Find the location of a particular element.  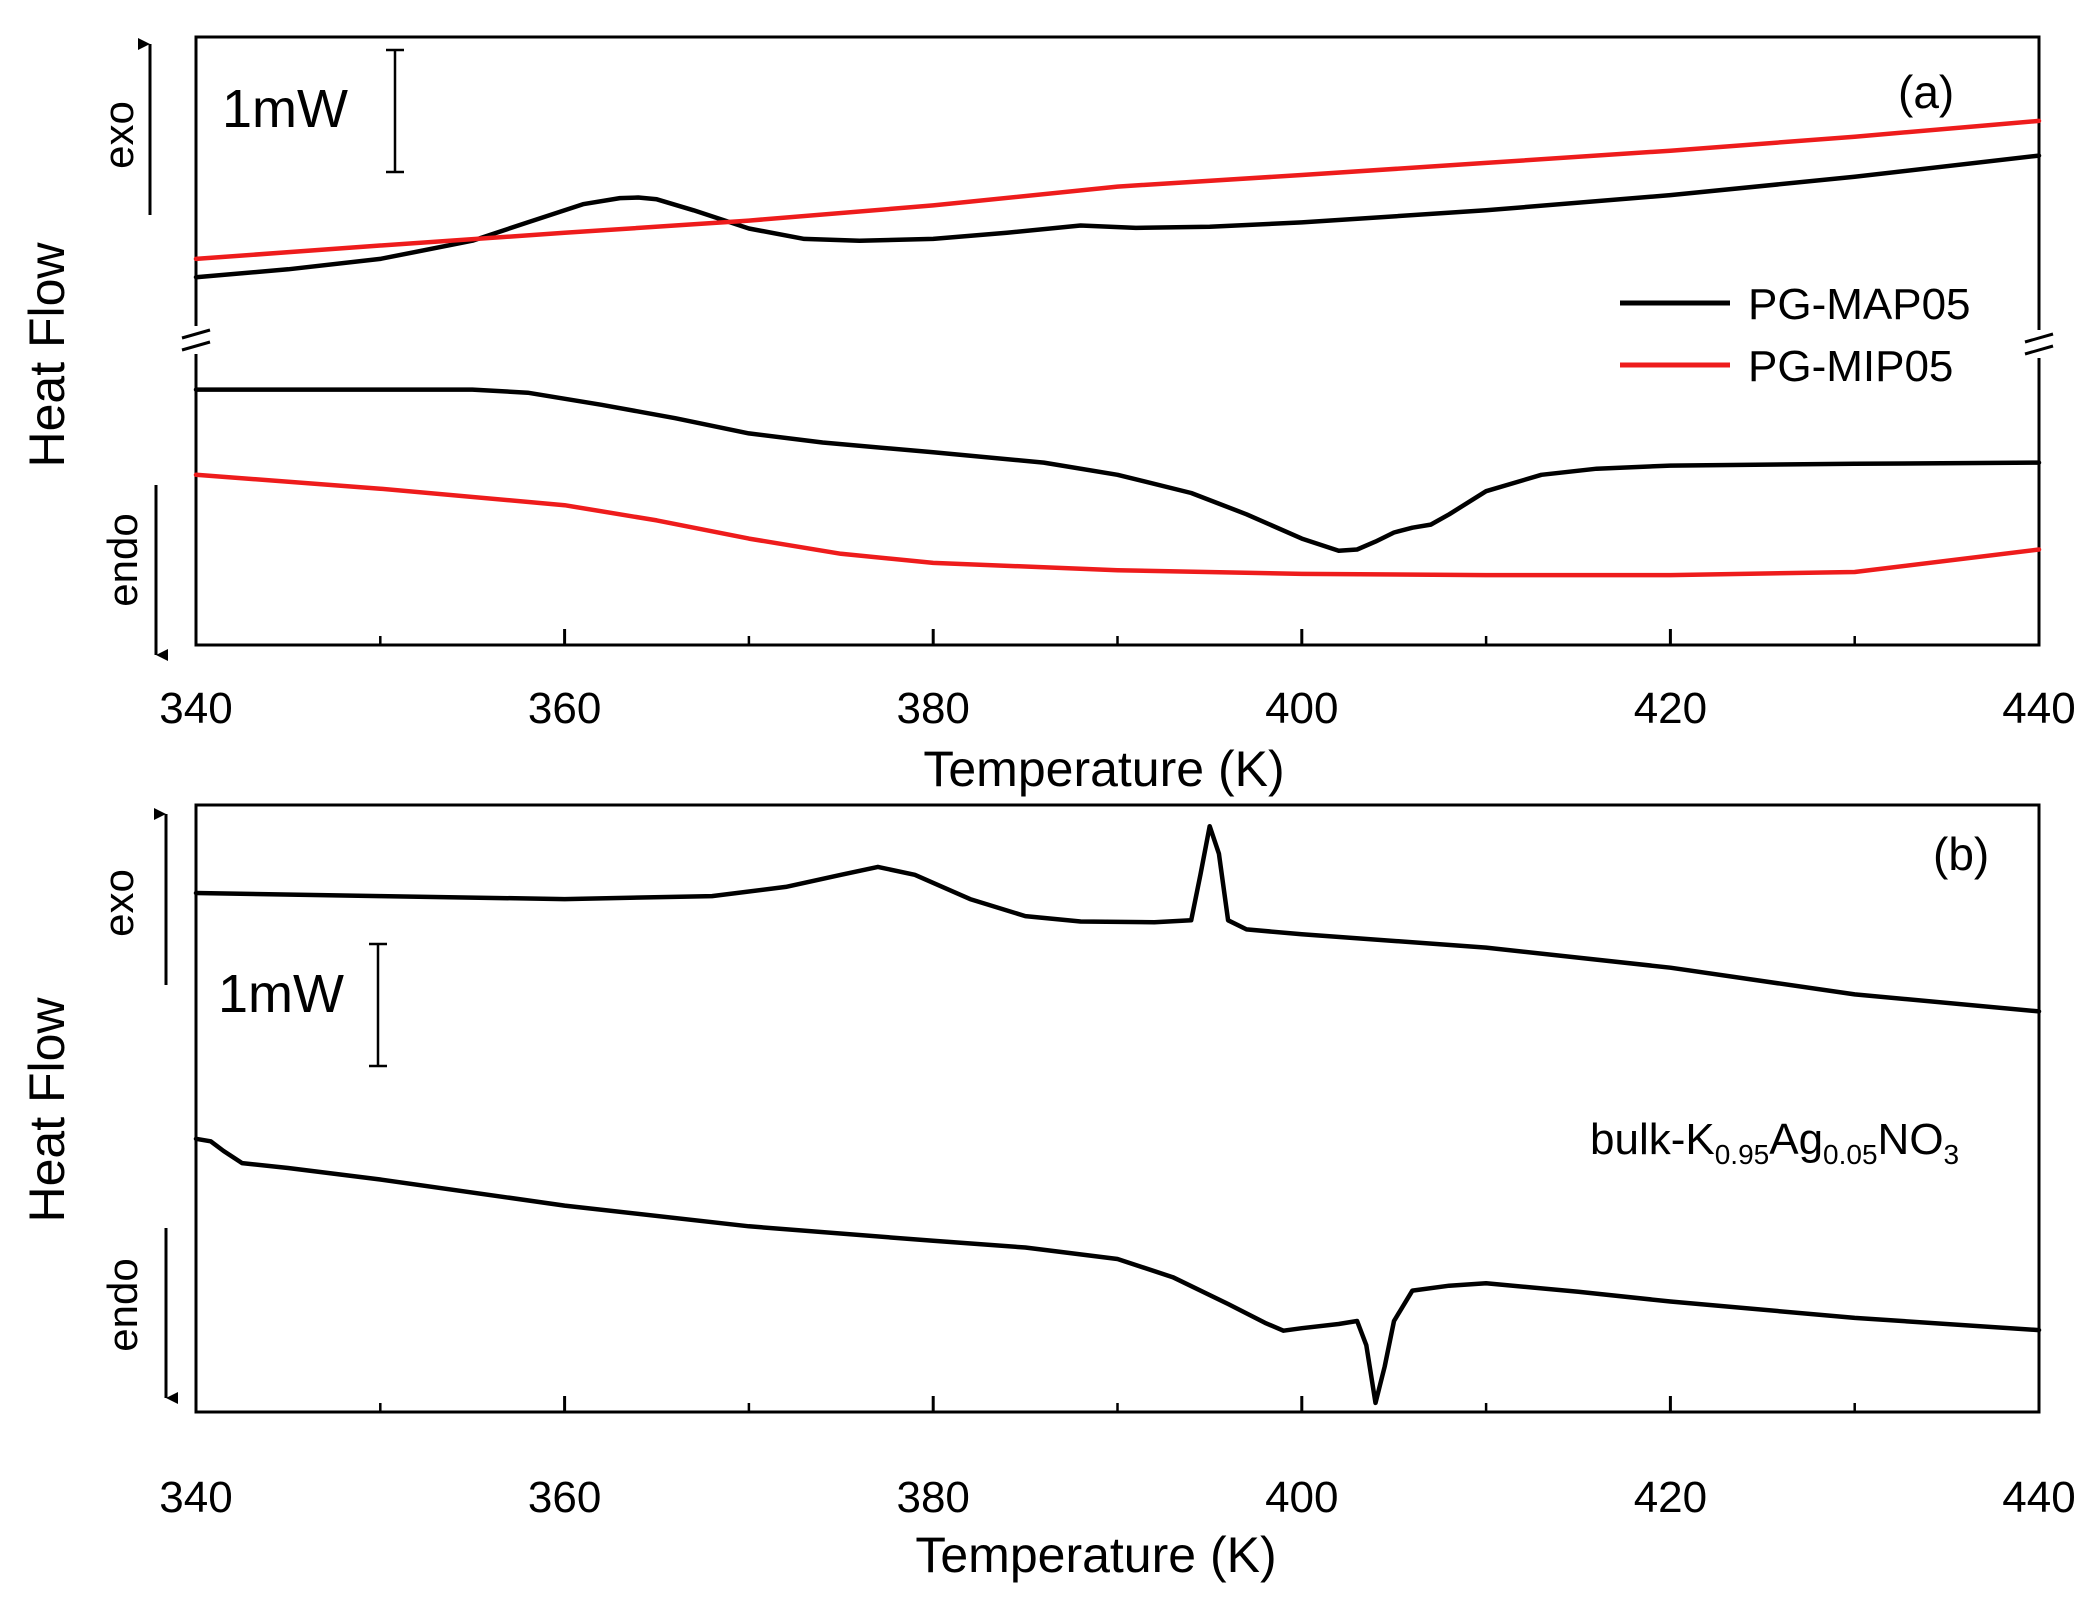

panel-b-sample-label: bulk-K0.95Ag0.05NO3 is located at coordinates (1774, 1142).